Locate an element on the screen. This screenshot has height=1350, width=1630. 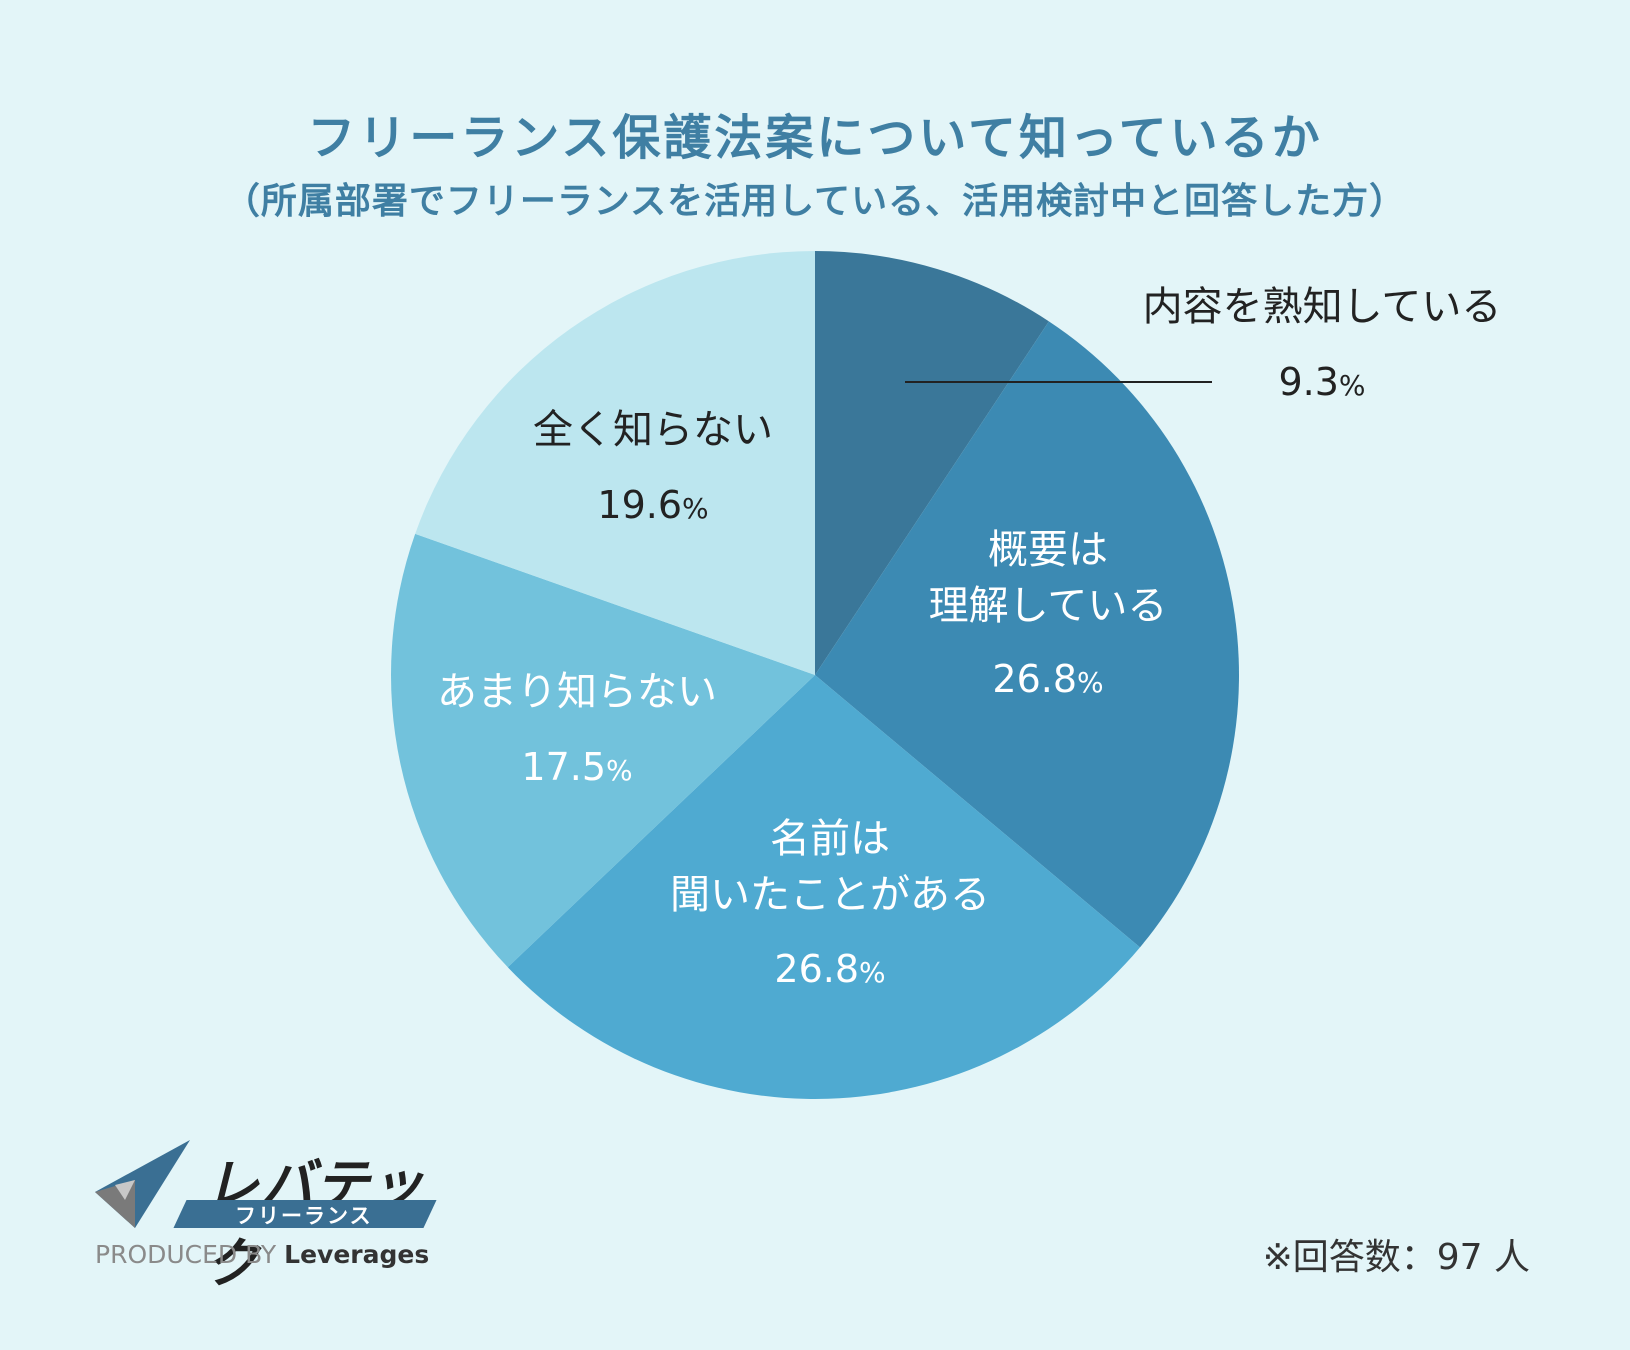
logo-mark-icon is located at coordinates (142, 1184).